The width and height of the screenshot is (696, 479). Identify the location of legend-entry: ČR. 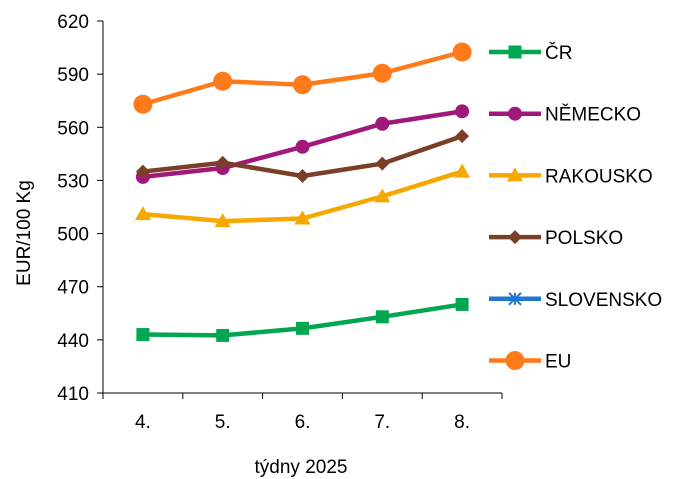
(530, 53).